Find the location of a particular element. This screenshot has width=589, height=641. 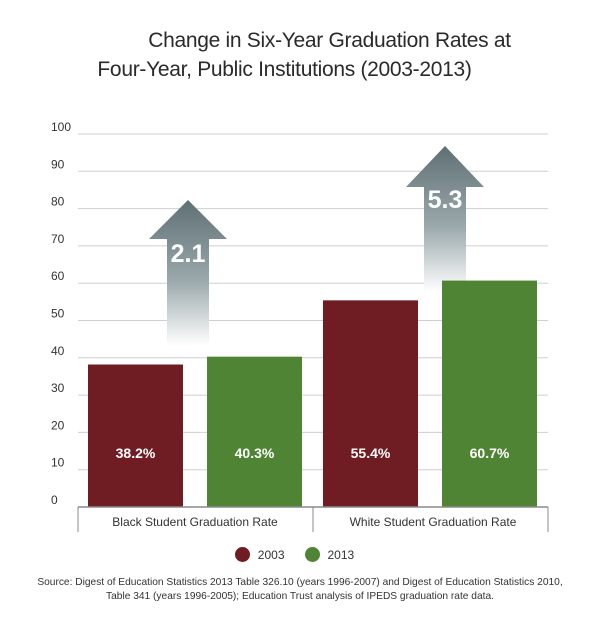

chart-legend: 2003 2013 is located at coordinates (294, 554).